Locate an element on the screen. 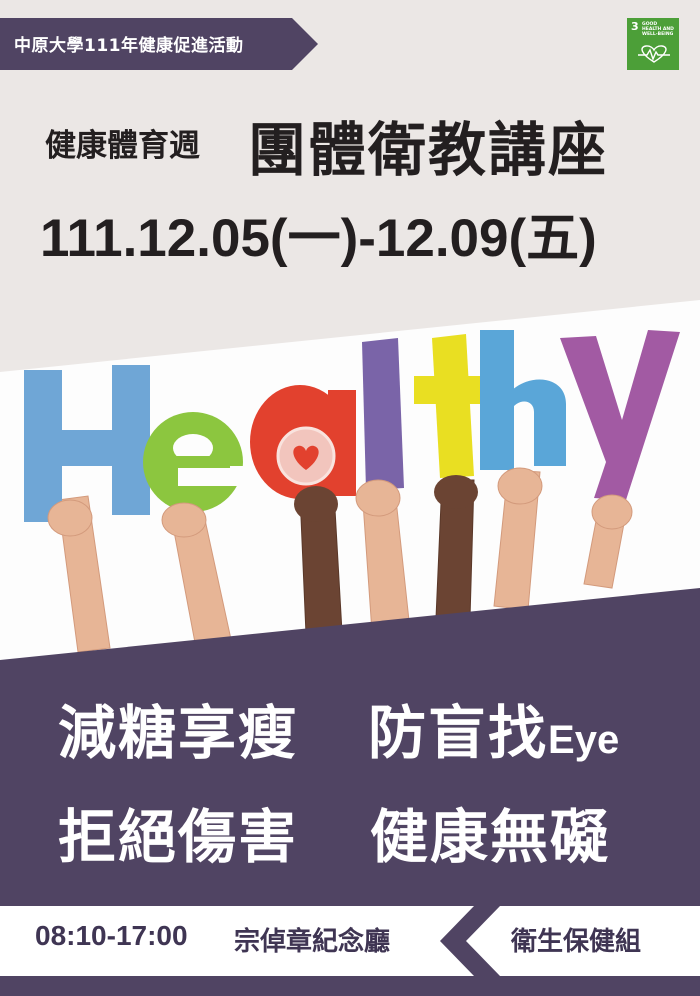 The image size is (700, 996). theme-injury: 拒絕傷害 is located at coordinates (178, 837).